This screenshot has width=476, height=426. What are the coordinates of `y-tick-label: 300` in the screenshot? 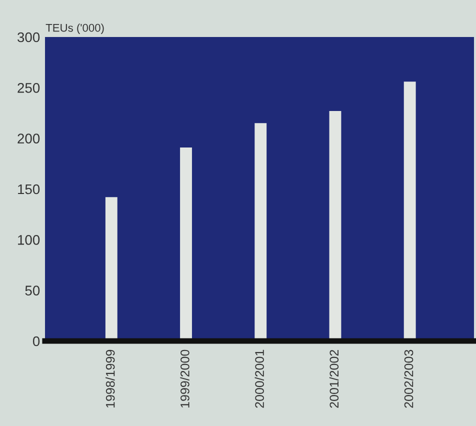 It's located at (29, 37).